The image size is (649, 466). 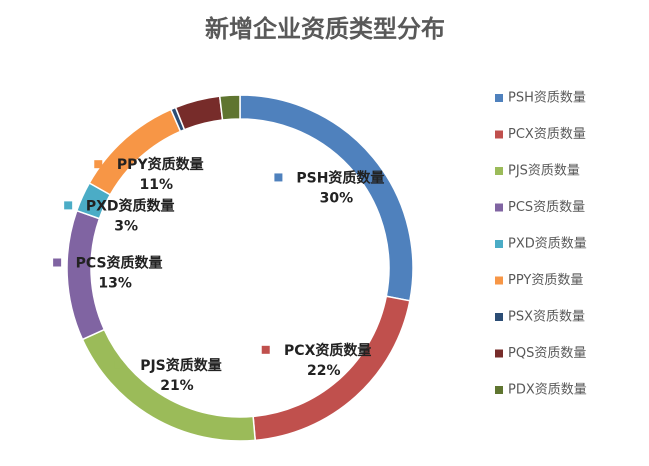 I want to click on legend-label: PXD资质数量, so click(x=547, y=244).